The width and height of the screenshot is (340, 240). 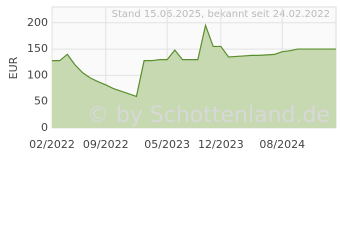 What do you see at coordinates (221, 144) in the screenshot?
I see `x-tick-label: 12/2023` at bounding box center [221, 144].